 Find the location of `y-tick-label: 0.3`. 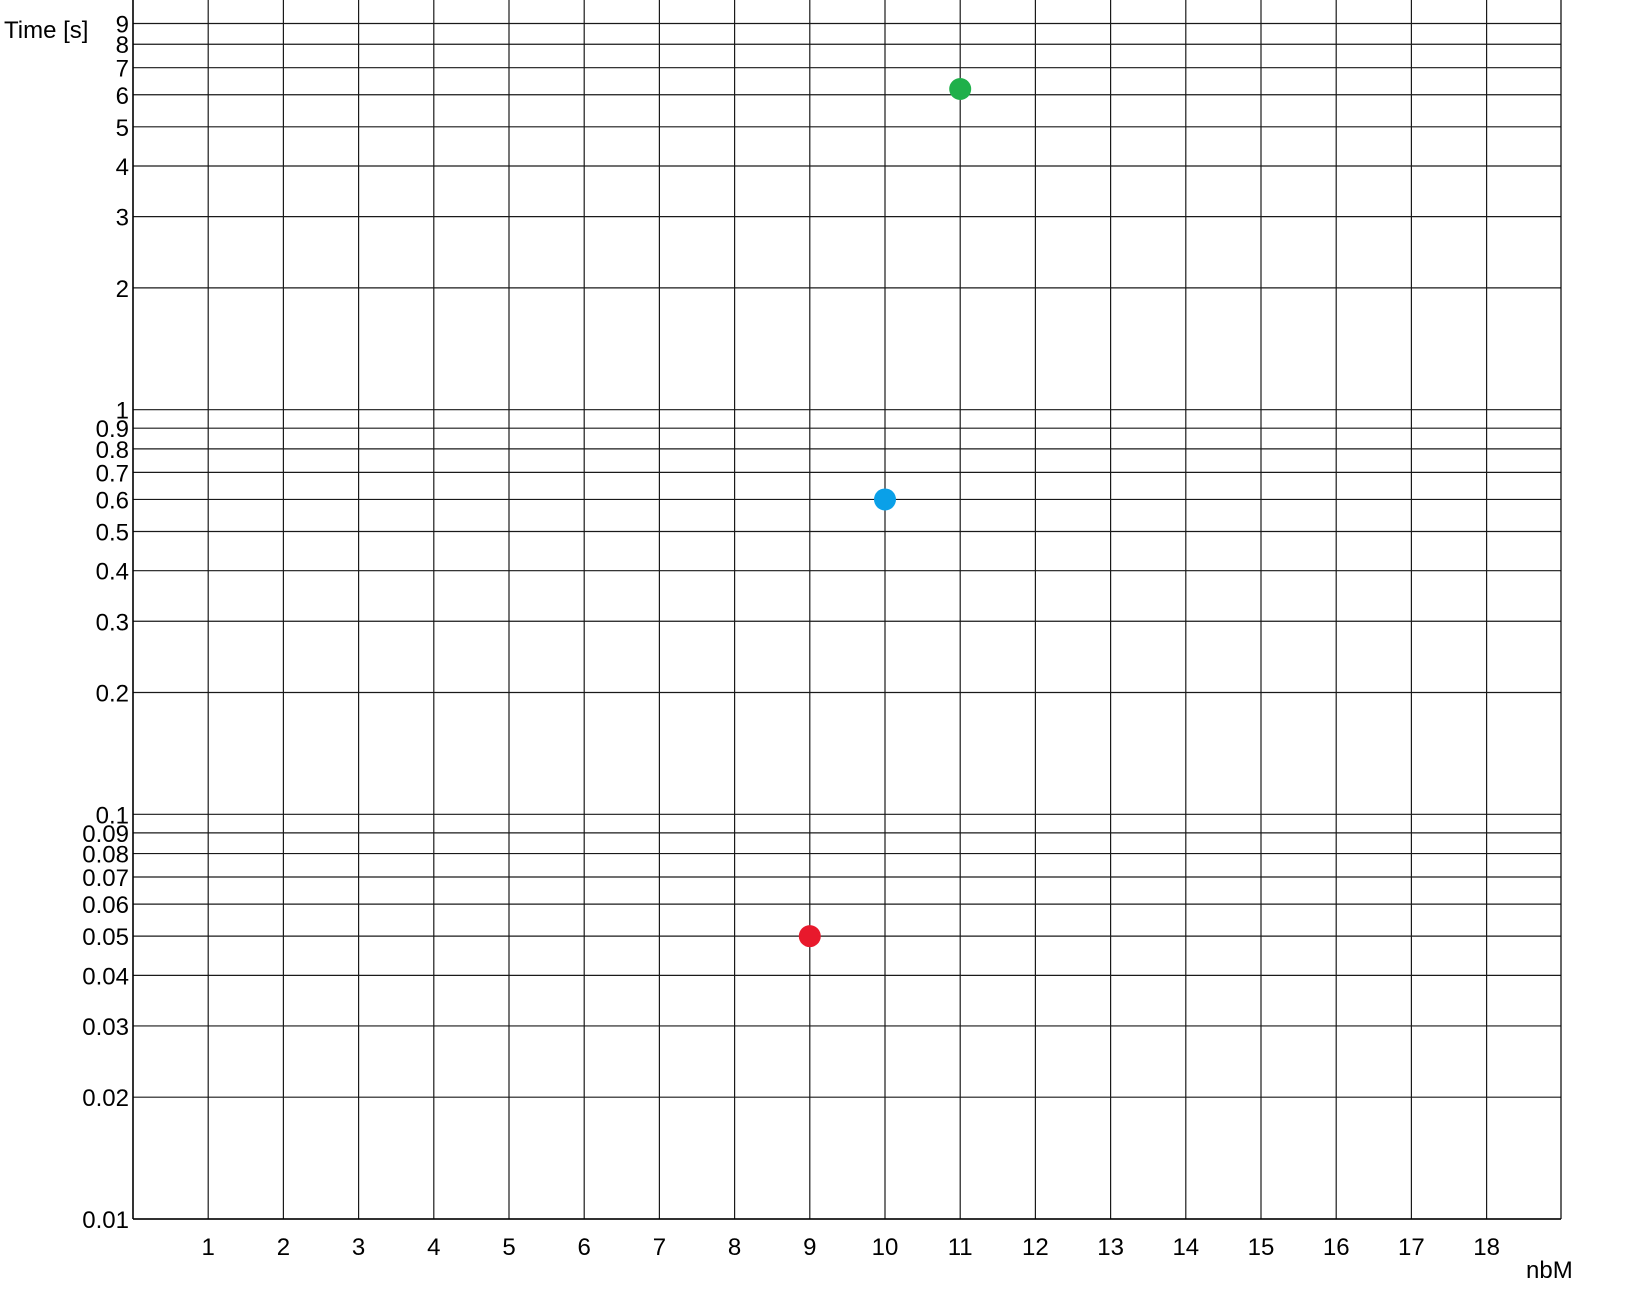

y-tick-label: 0.3 is located at coordinates (112, 622).